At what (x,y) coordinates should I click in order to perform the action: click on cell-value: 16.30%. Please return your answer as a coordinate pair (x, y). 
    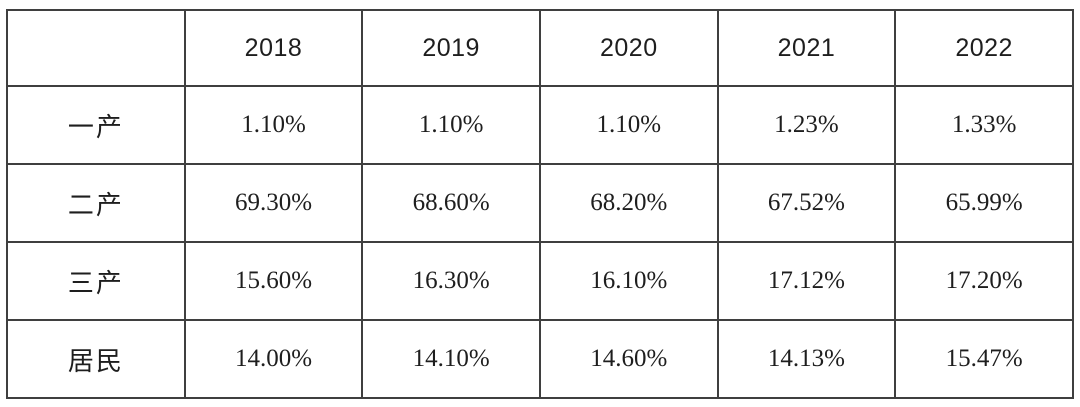
    Looking at the image, I should click on (451, 281).